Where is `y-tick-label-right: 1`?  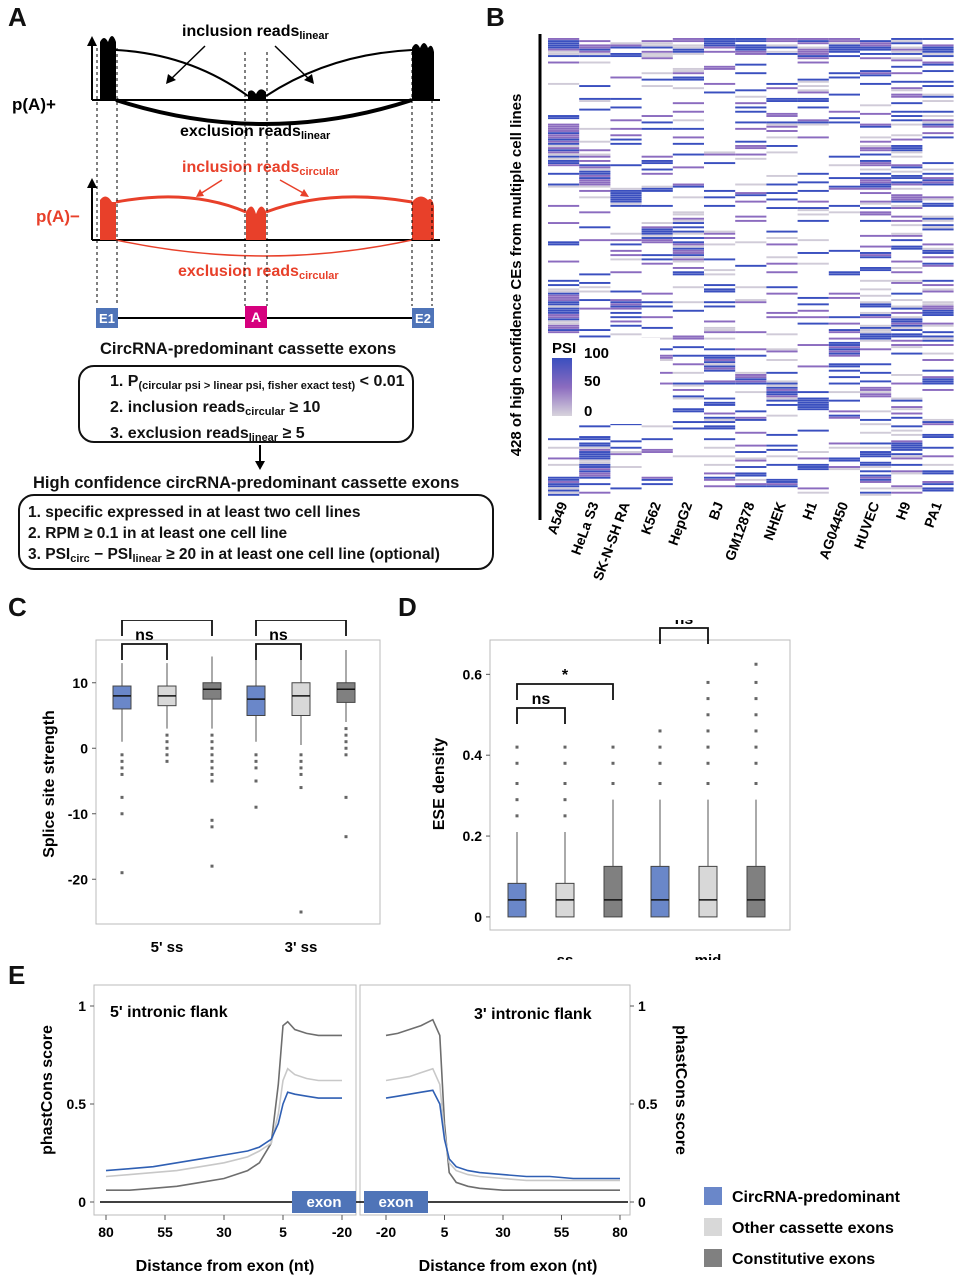 y-tick-label-right: 1 is located at coordinates (642, 1006).